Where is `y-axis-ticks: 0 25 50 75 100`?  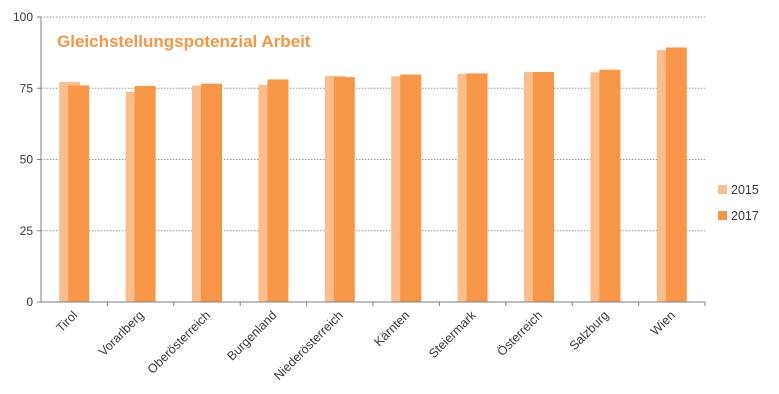 y-axis-ticks: 0 25 50 75 100 is located at coordinates (27, 159).